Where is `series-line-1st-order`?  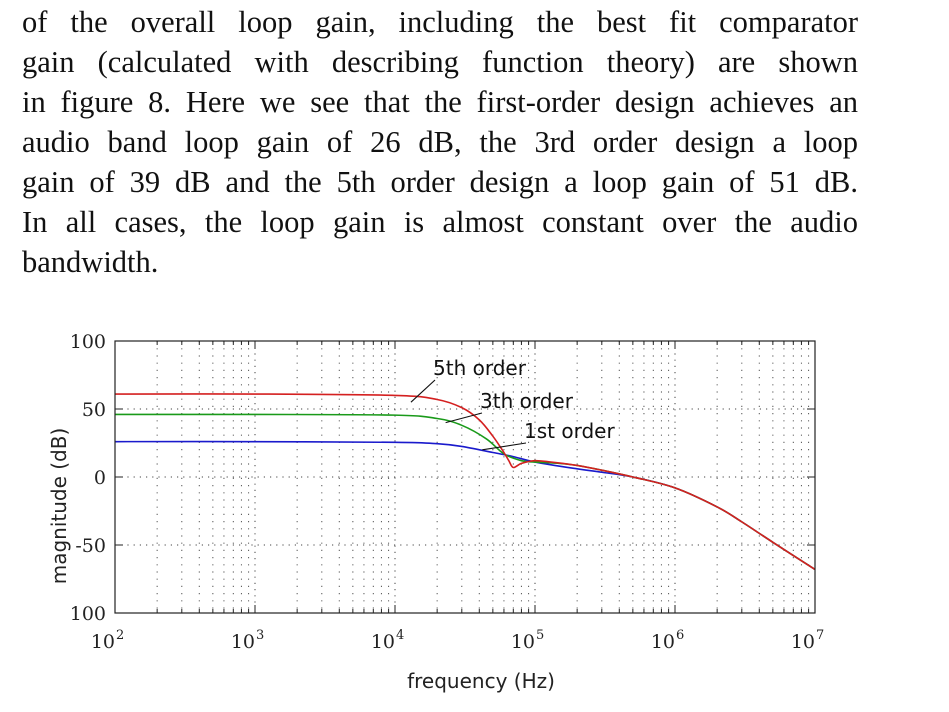 series-line-1st-order is located at coordinates (465, 505).